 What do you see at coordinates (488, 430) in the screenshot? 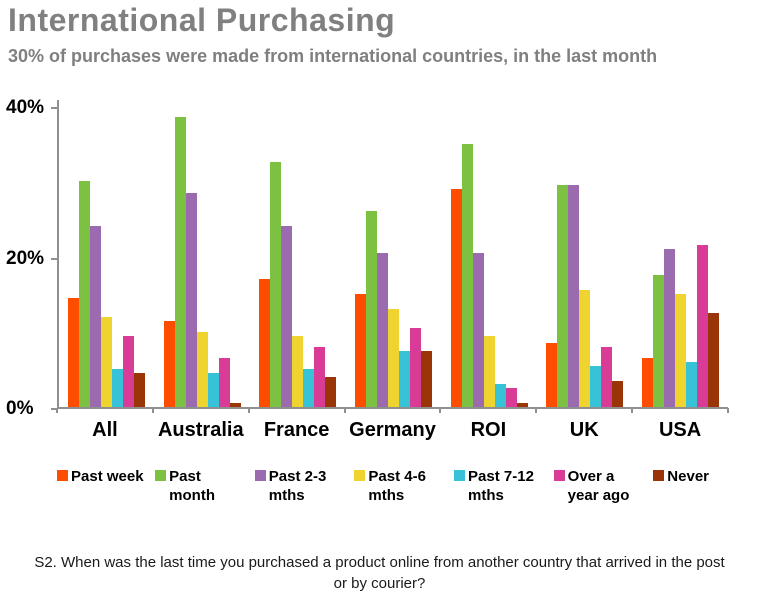
I see `x-label-roi: ROI` at bounding box center [488, 430].